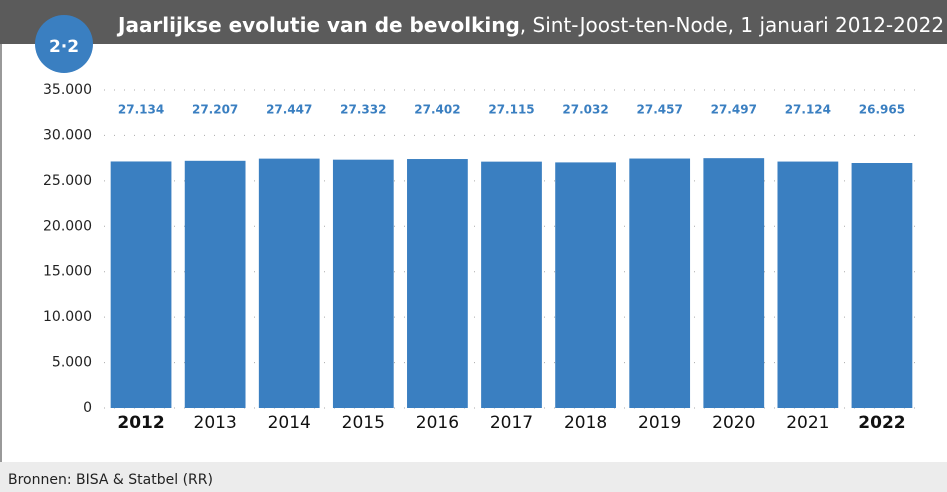 Image resolution: width=947 pixels, height=492 pixels. What do you see at coordinates (215, 423) in the screenshot?
I see `x-tick-label: 2013` at bounding box center [215, 423].